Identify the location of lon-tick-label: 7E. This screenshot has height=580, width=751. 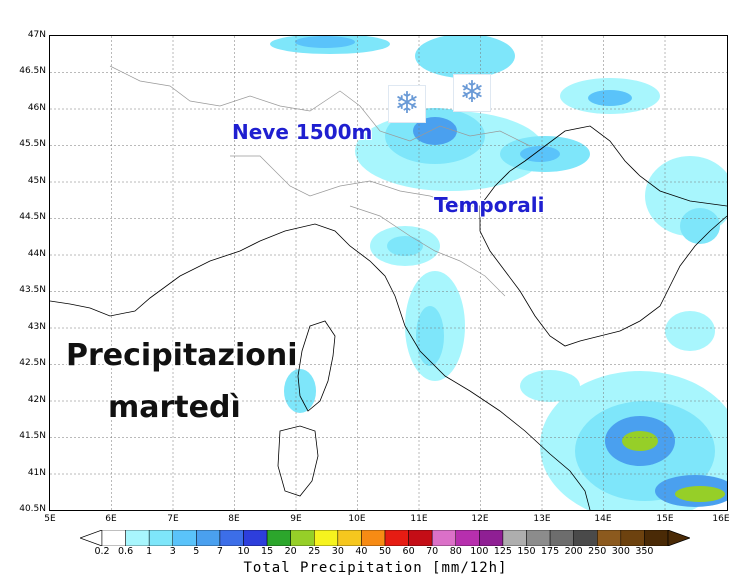
(173, 519).